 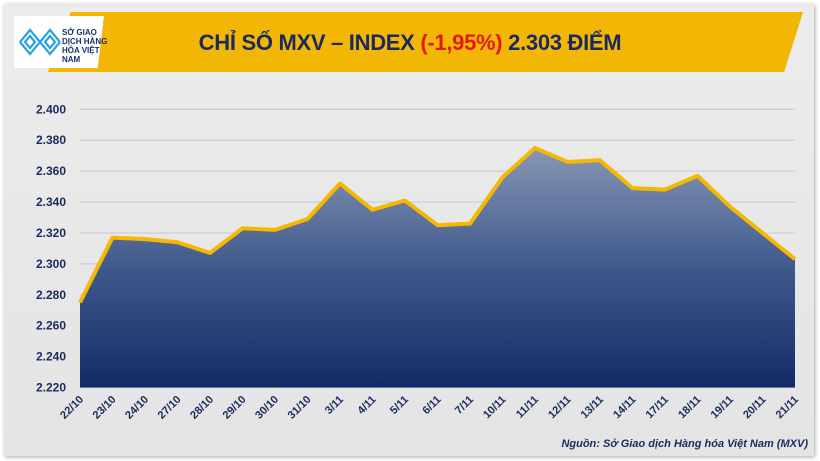 I want to click on x-tick-label: 22/10, so click(x=72, y=408).